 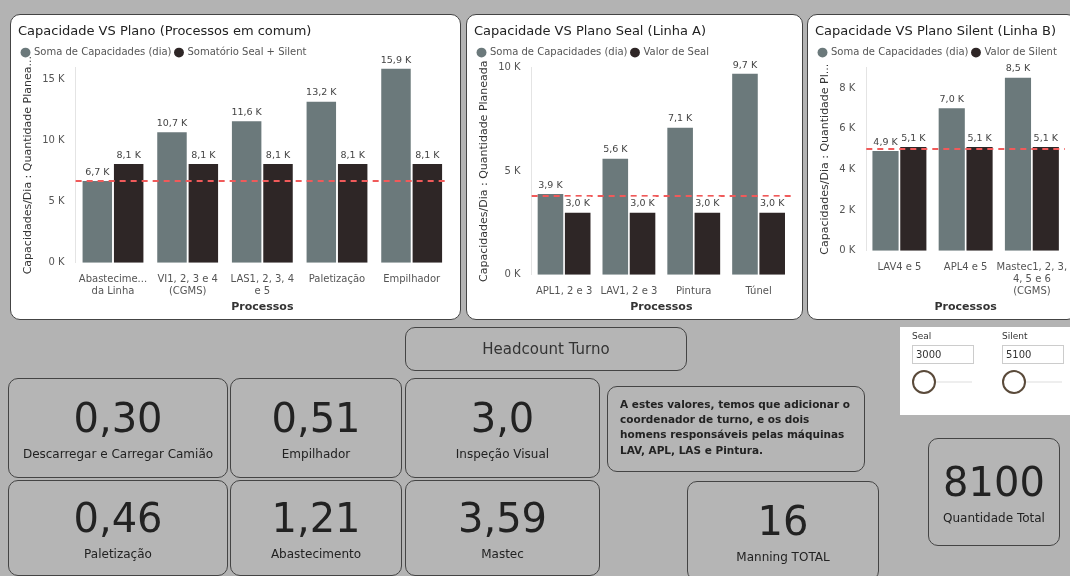 I want to click on y-tick-label: 10 K, so click(x=510, y=67).